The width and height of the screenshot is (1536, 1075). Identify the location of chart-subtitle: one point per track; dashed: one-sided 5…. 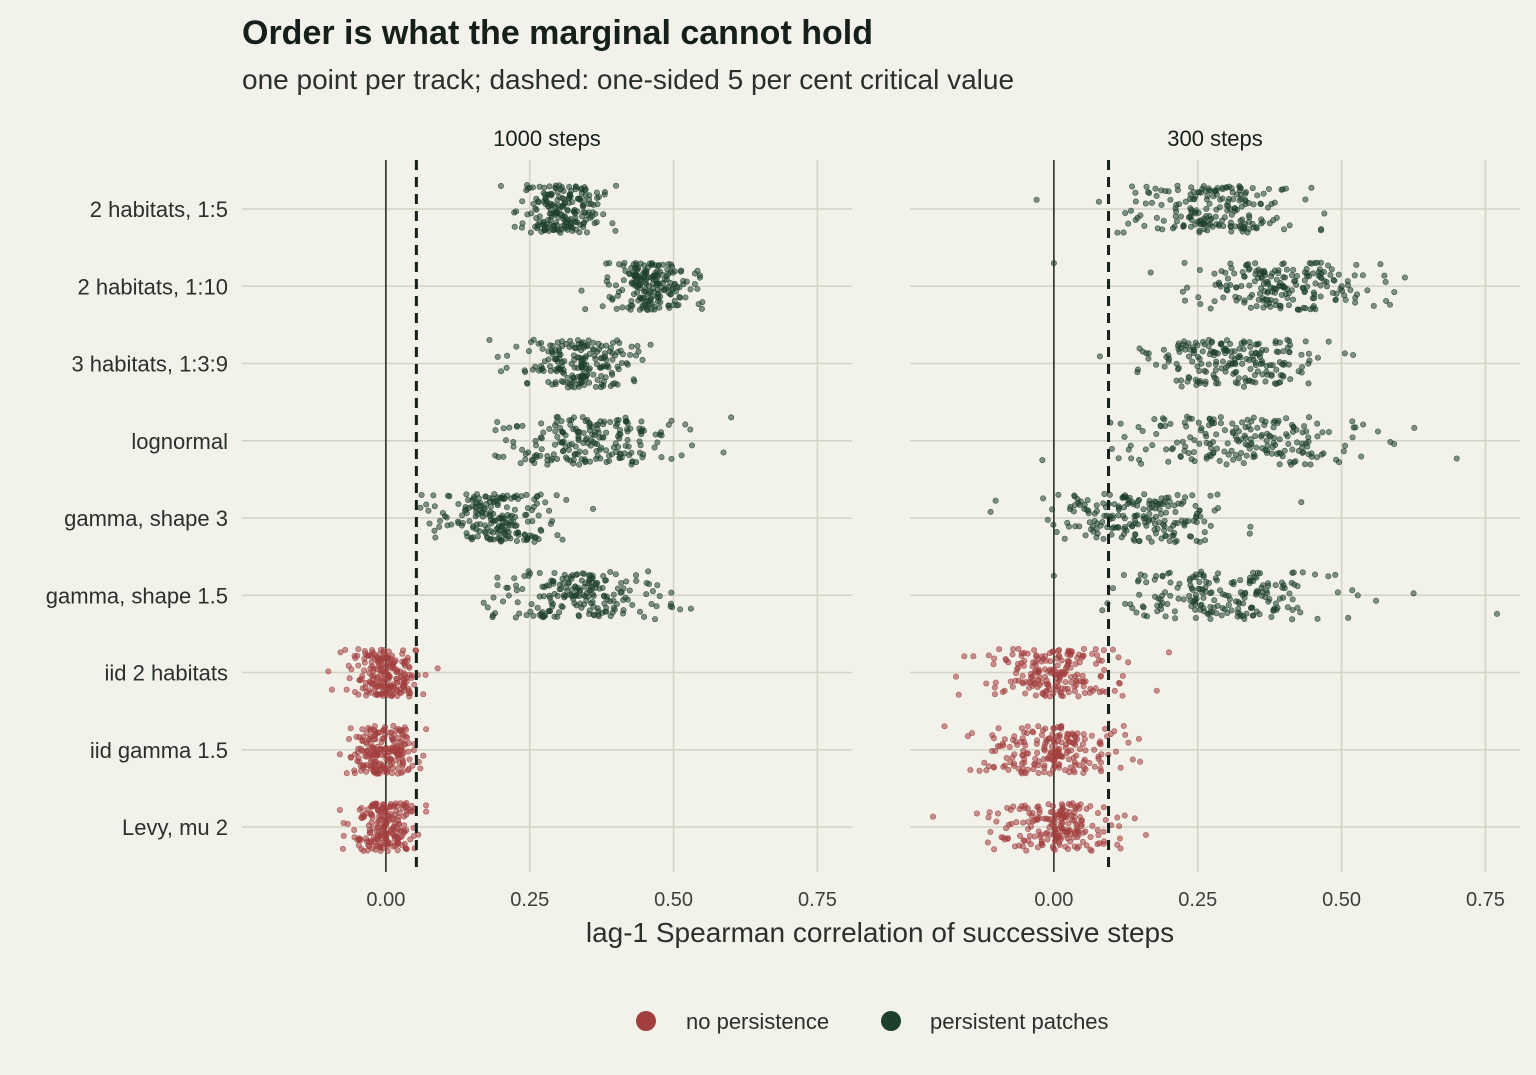
(628, 79).